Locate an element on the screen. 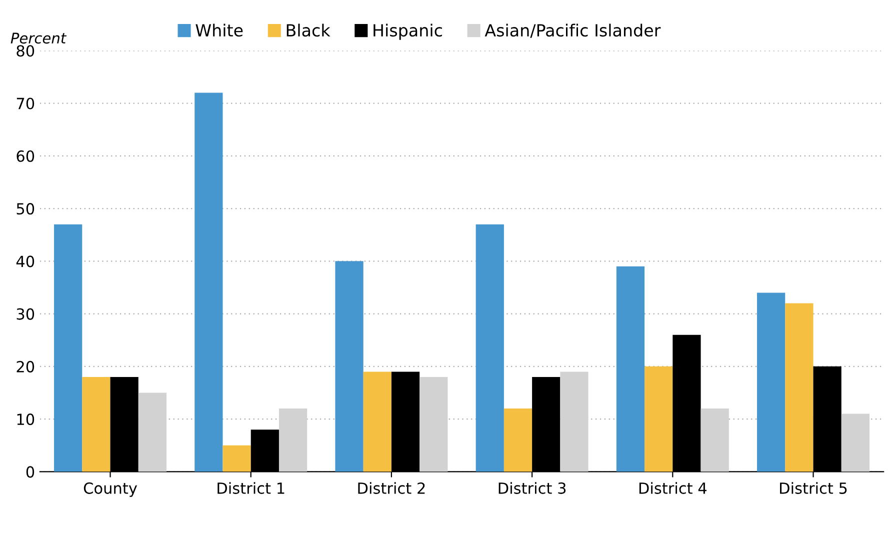  x-tick-label: District 1 is located at coordinates (251, 488).